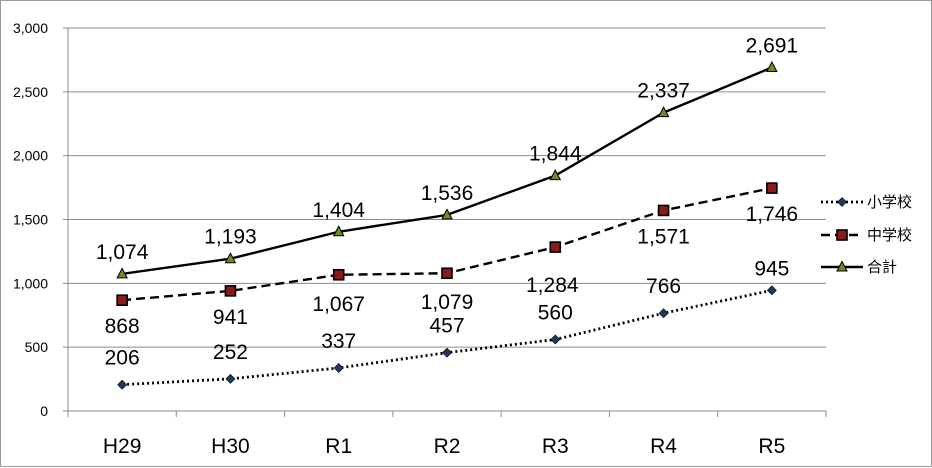 This screenshot has height=468, width=932. I want to click on y-tick-label-1500: 1,500, so click(30, 220).